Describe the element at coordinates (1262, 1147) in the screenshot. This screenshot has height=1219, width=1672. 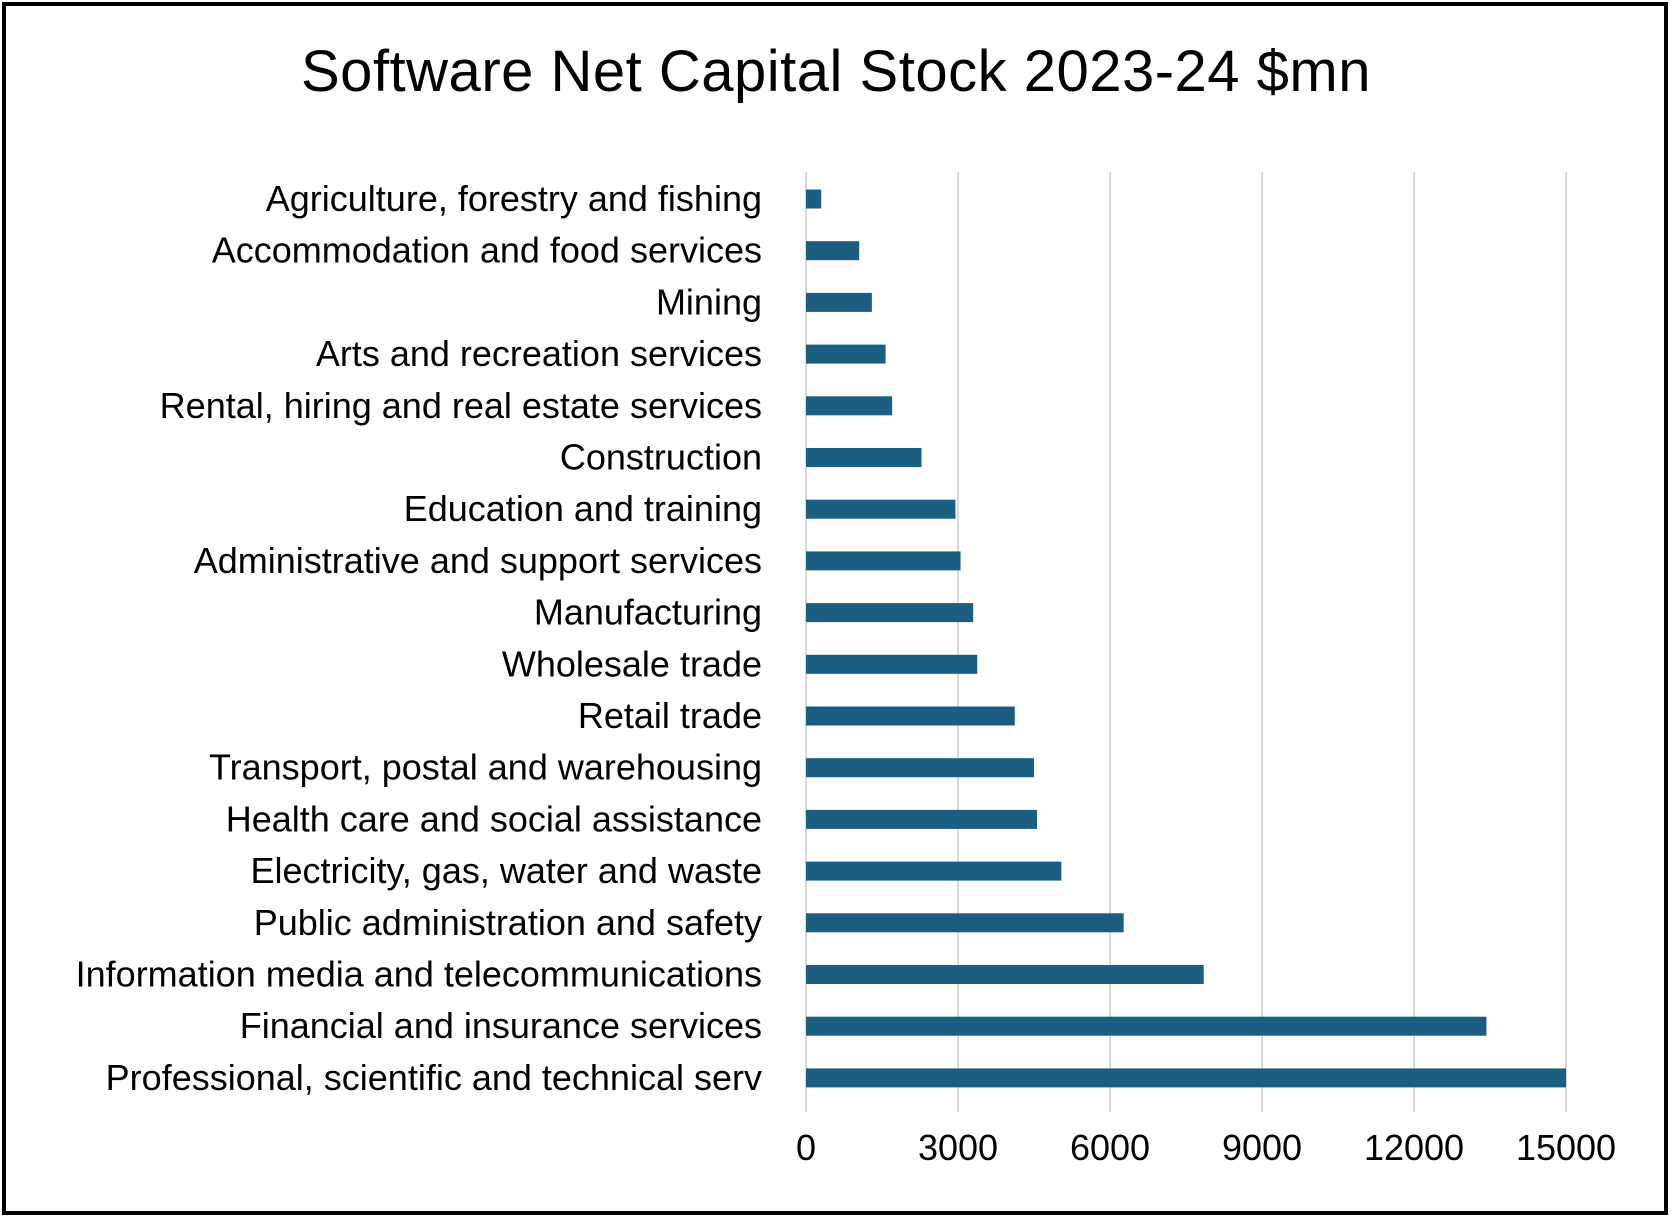
I see `x-tick-label: 9000` at that location.